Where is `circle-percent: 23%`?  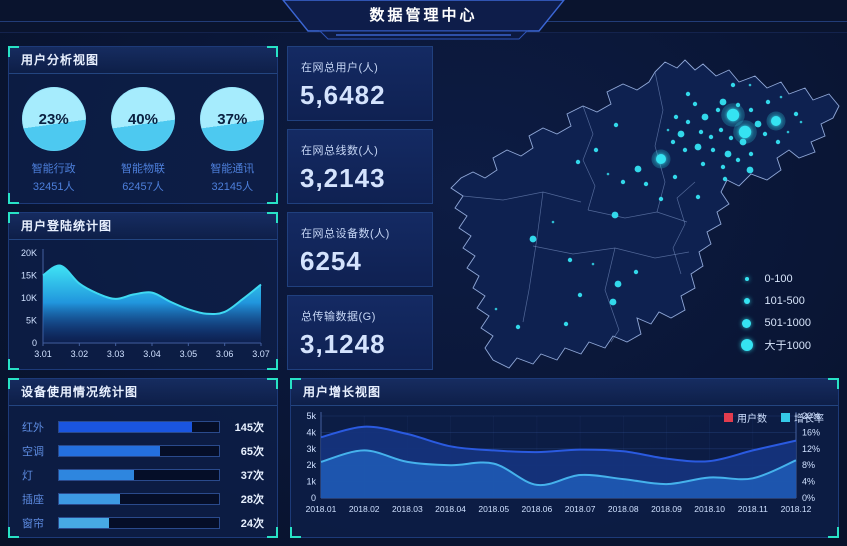
circle-percent: 23% is located at coordinates (53, 119).